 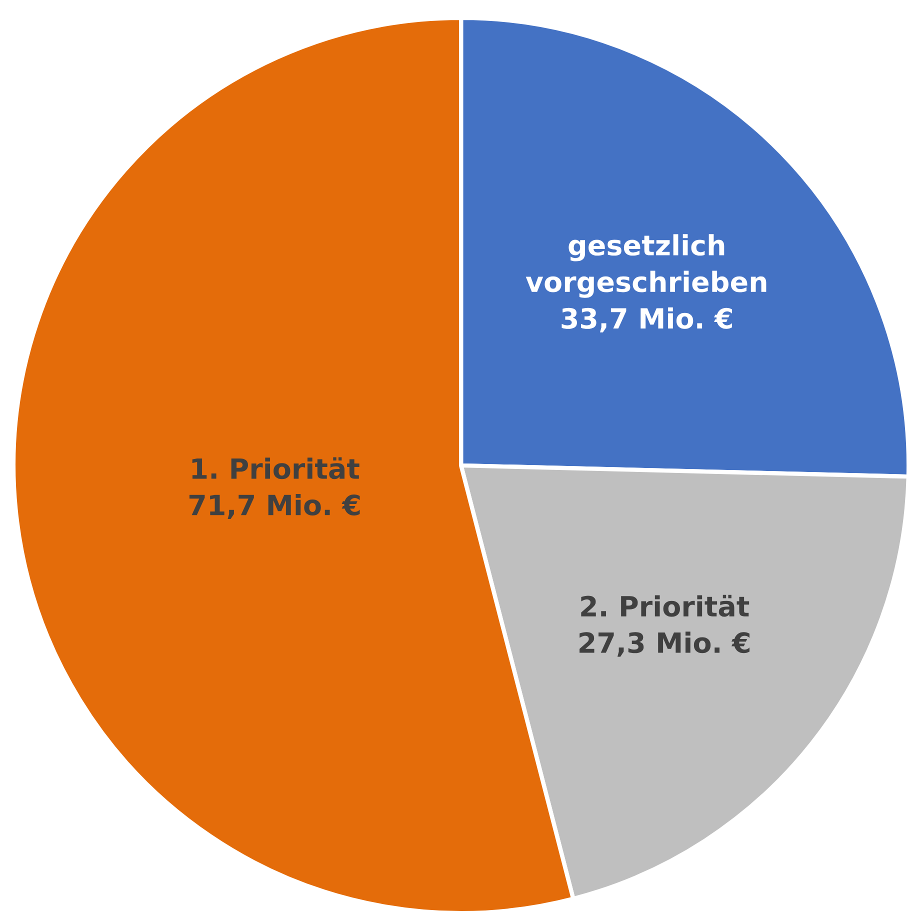 I want to click on data-label: 27,3 Mio. €, so click(x=665, y=644).